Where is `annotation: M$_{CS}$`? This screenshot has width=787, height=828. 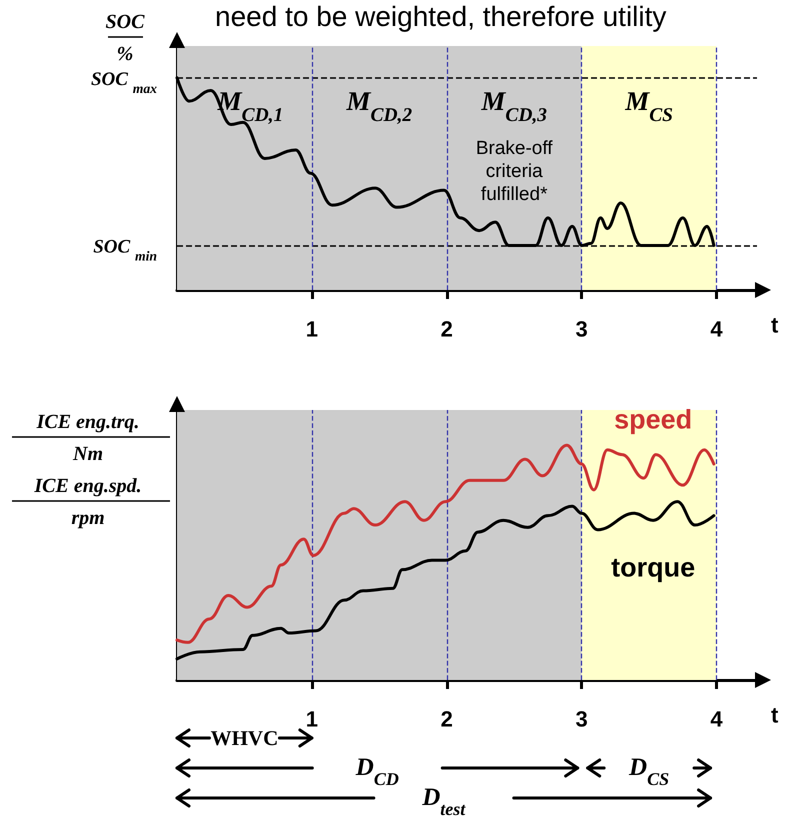 annotation: M$_{CS}$ is located at coordinates (648, 106).